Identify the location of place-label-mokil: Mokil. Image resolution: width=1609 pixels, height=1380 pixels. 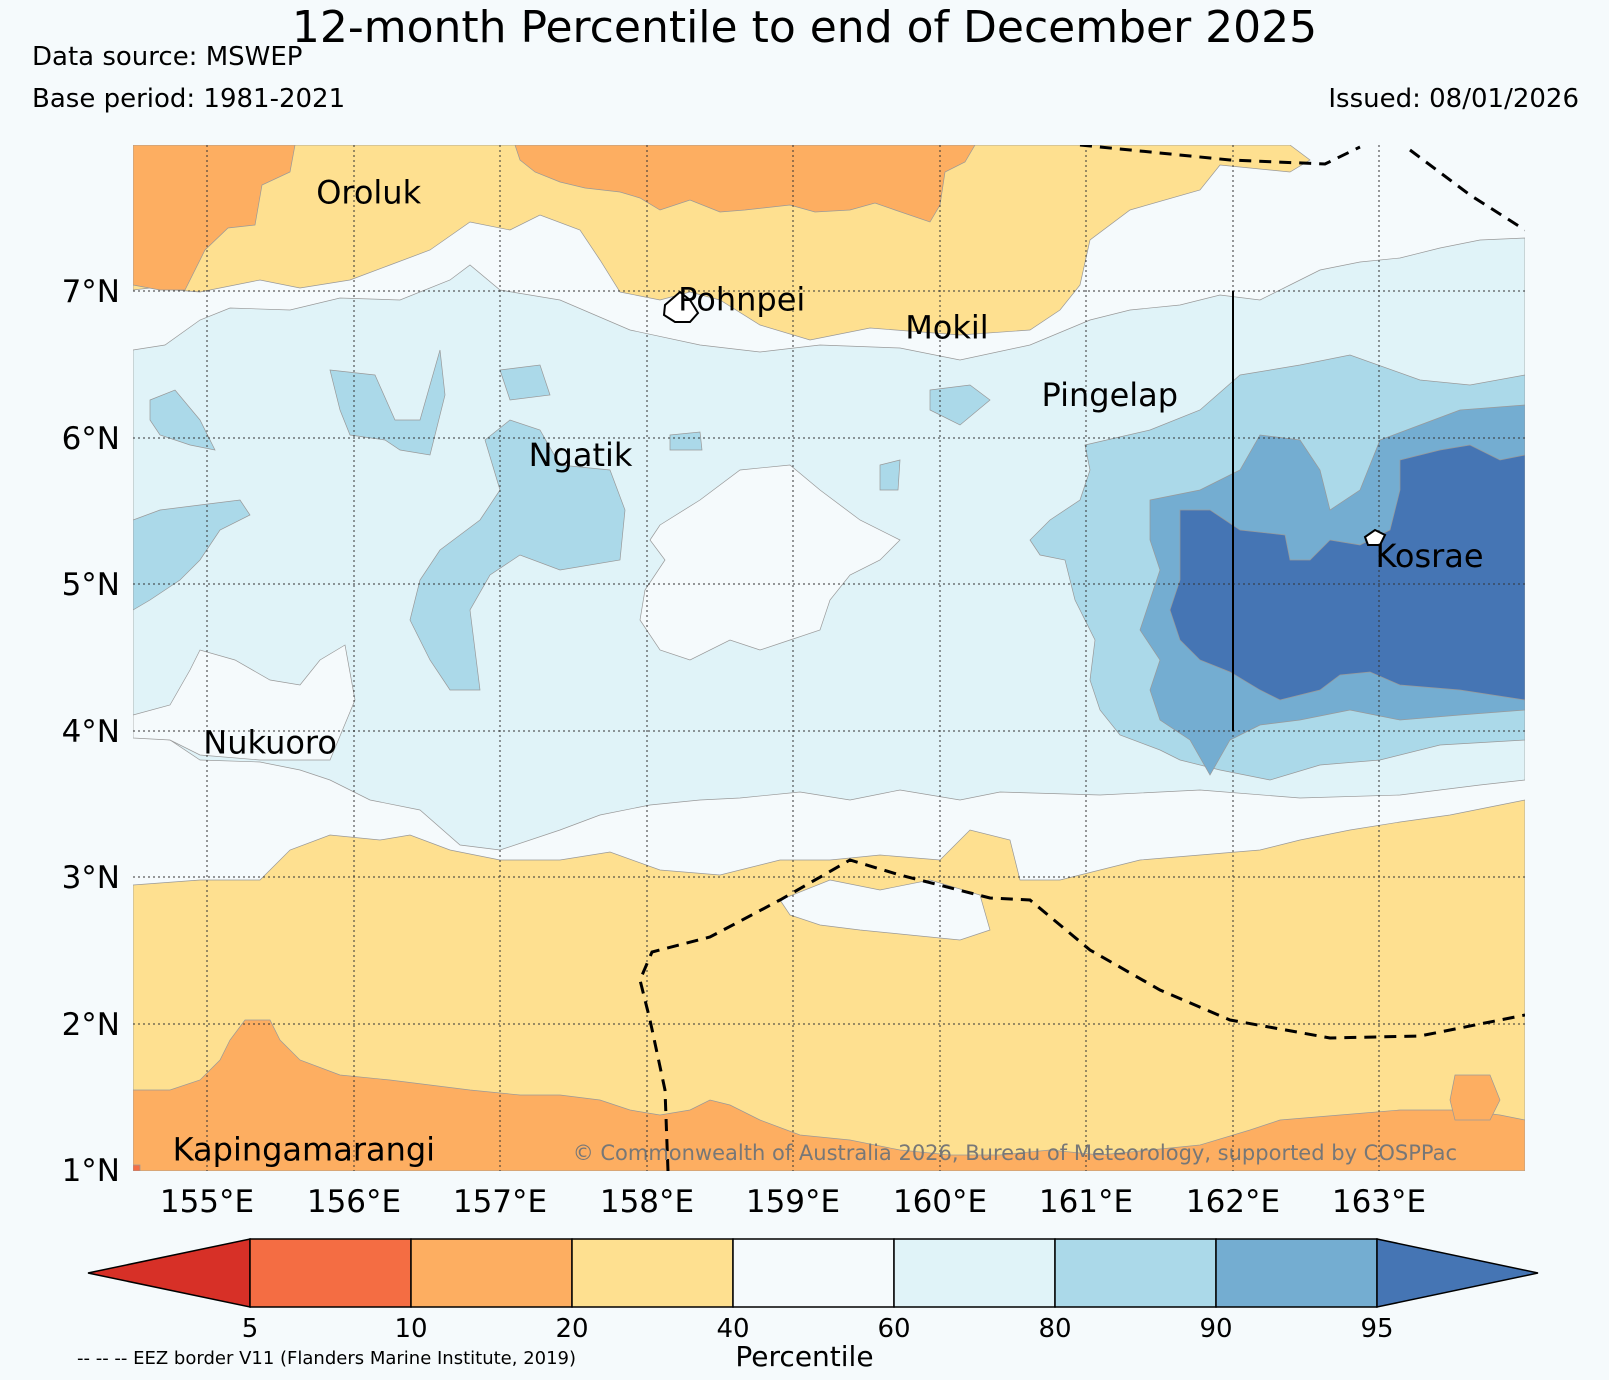
(947, 328).